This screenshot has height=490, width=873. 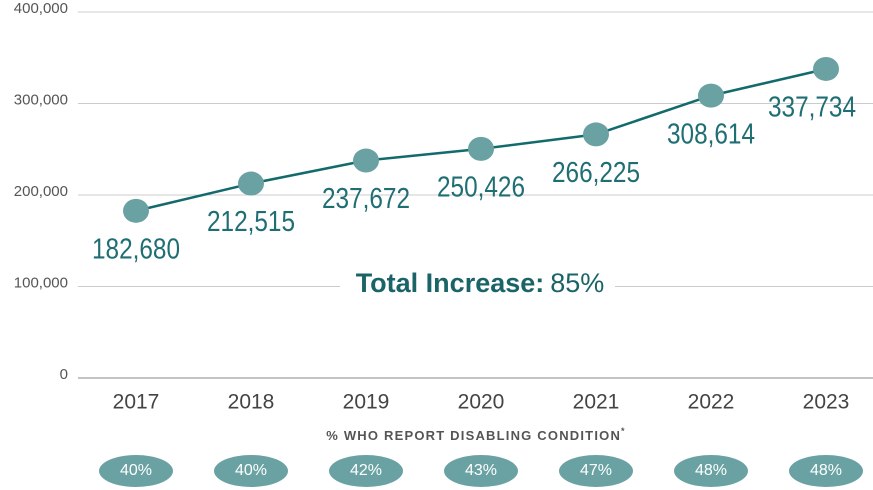 What do you see at coordinates (41, 8) in the screenshot?
I see `y-tick-label: 400,000` at bounding box center [41, 8].